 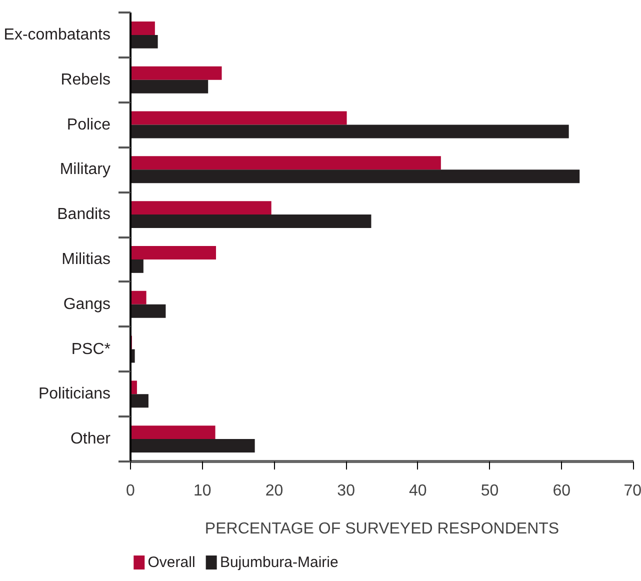 I want to click on y-tick-label: Police, so click(x=88, y=125).